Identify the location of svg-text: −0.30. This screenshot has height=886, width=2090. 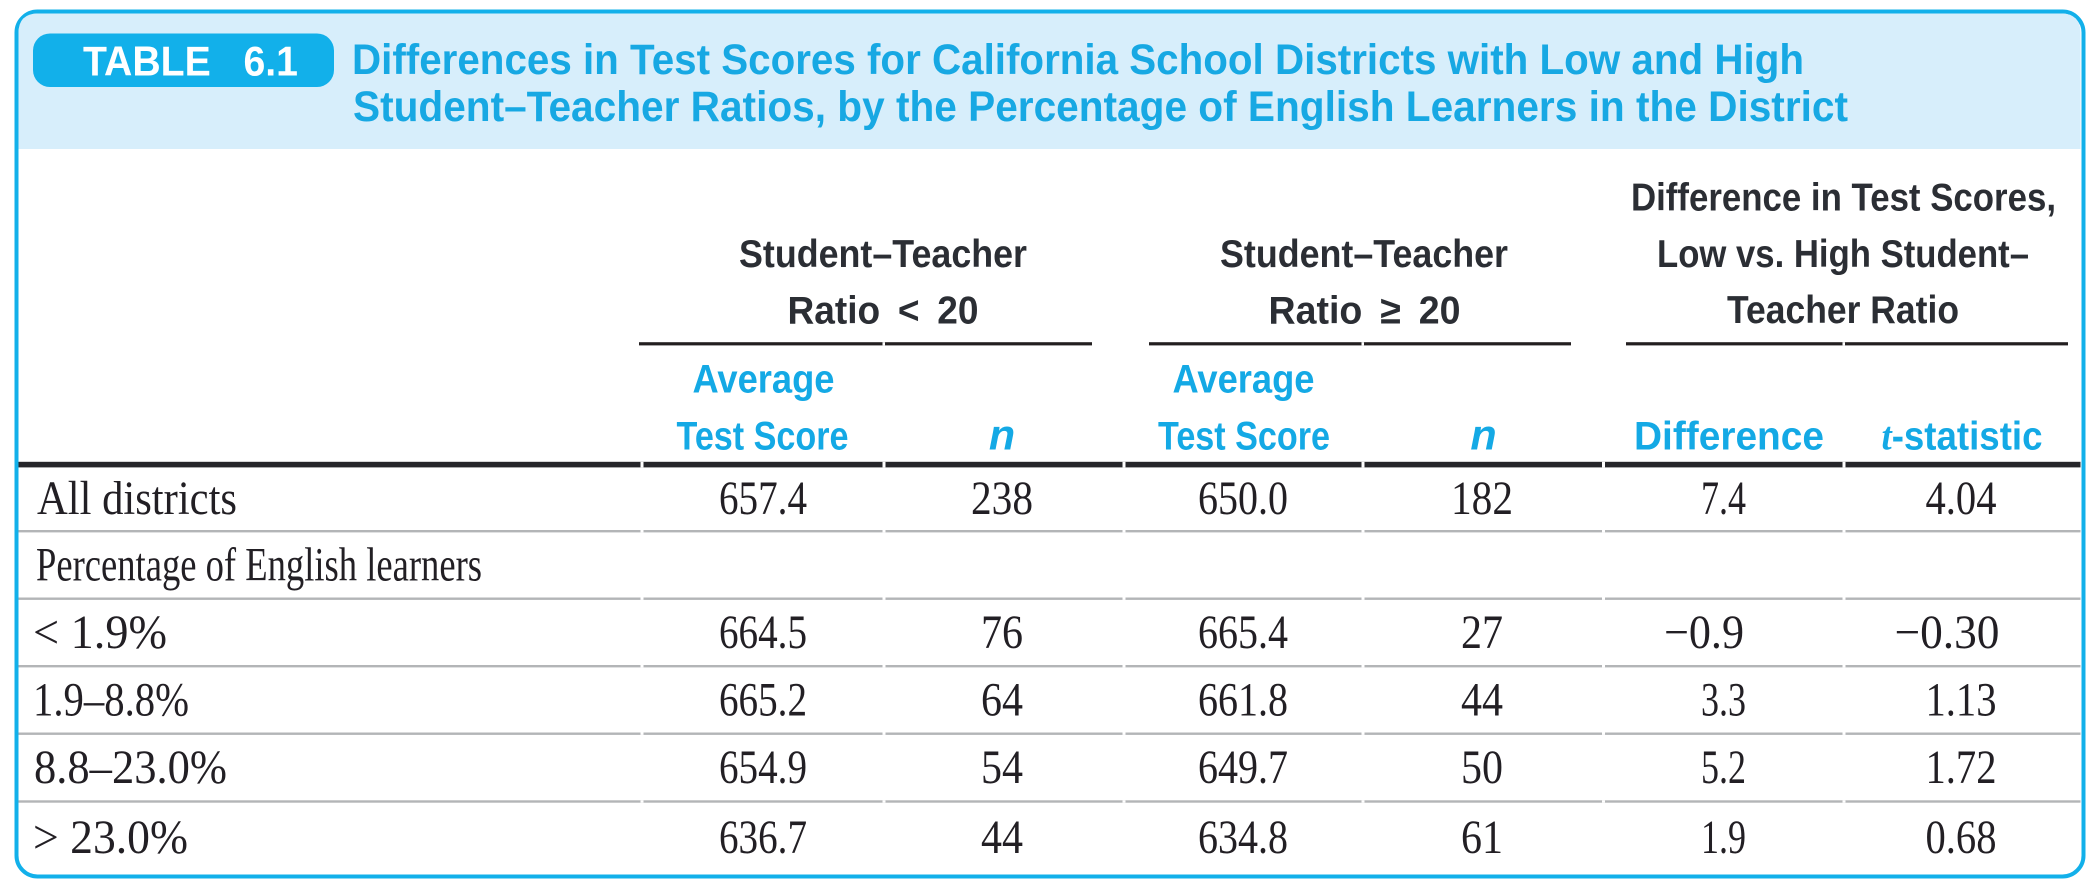
(1947, 632).